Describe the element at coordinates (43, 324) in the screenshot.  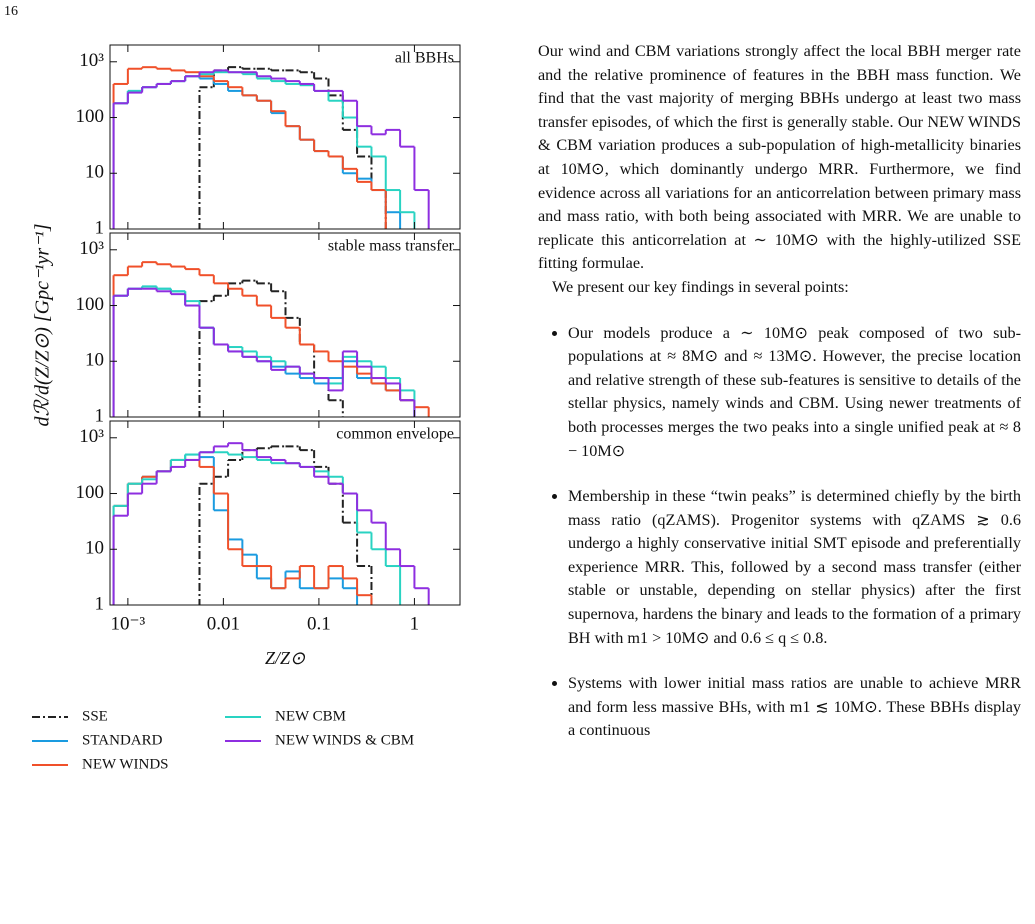
I see `y-axis-label: dℛ/d(Z/Z⊙) [Gpc⁻¹yr⁻¹]` at that location.